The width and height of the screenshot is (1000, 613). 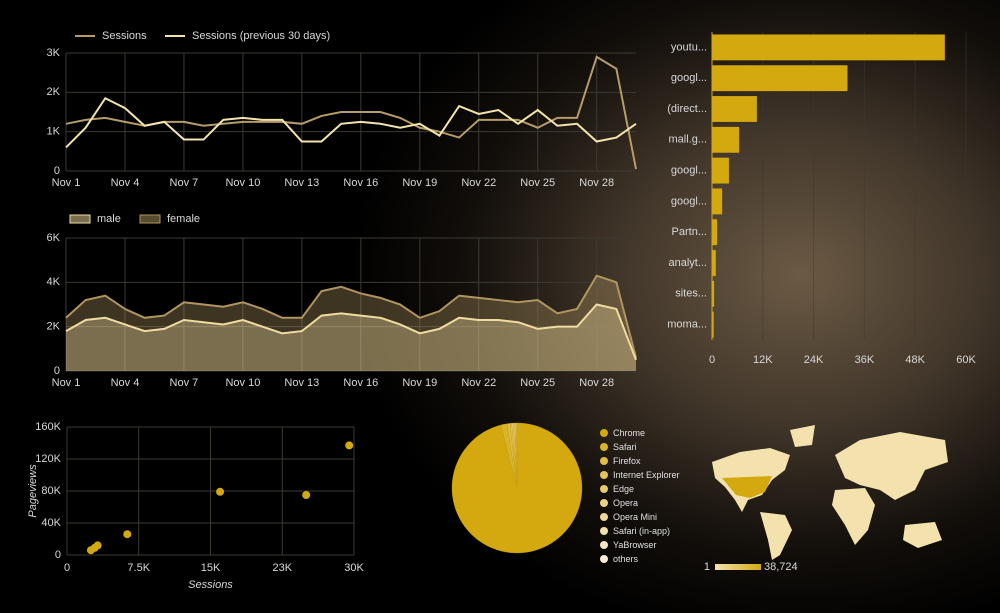 What do you see at coordinates (625, 447) in the screenshot?
I see `legend-label: Safari` at bounding box center [625, 447].